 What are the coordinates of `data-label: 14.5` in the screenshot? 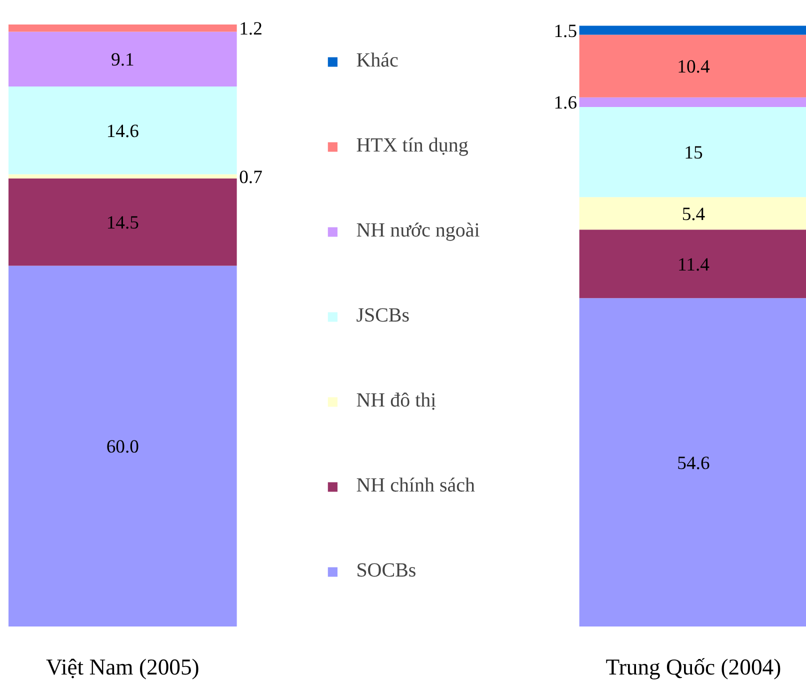 It's located at (122, 223).